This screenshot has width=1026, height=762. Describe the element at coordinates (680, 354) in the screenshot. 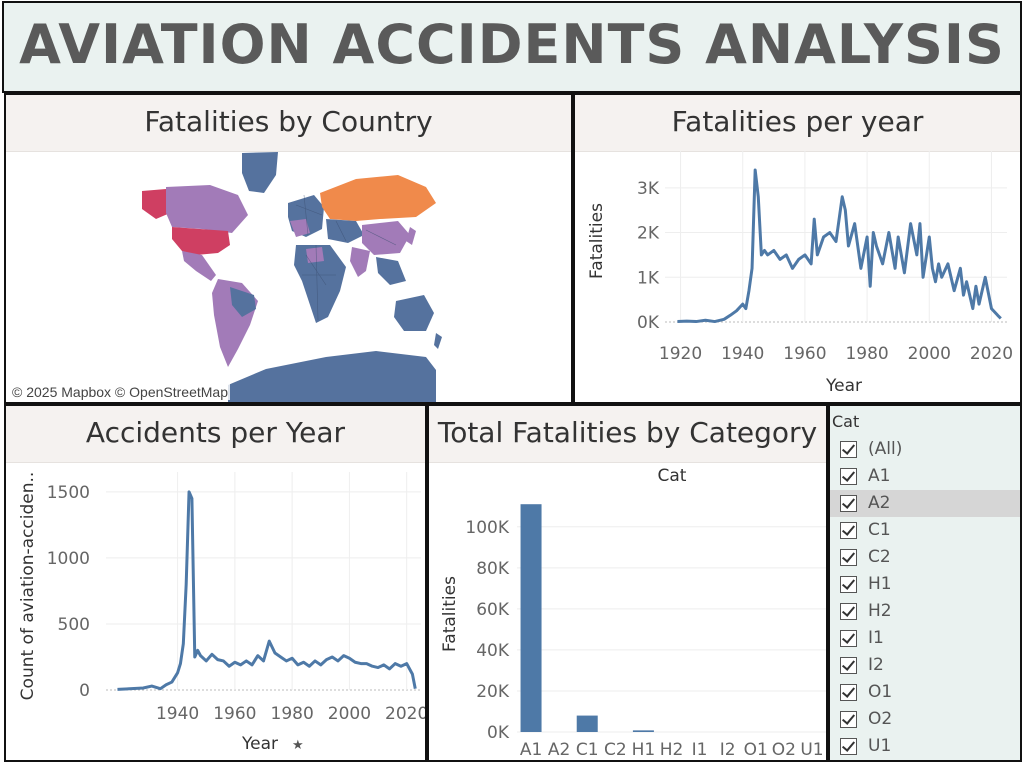

I see `x-tick-label: 1920` at that location.